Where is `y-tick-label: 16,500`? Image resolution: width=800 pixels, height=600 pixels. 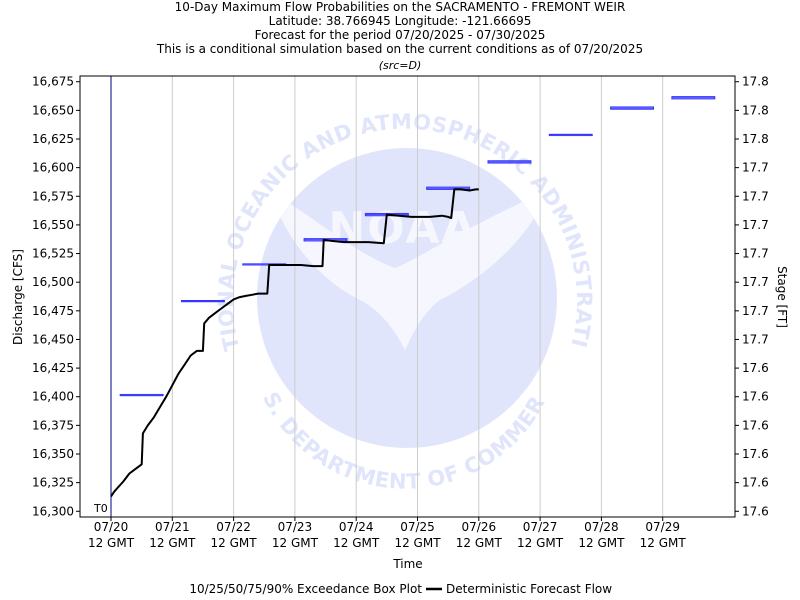 y-tick-label: 16,500 is located at coordinates (53, 282).